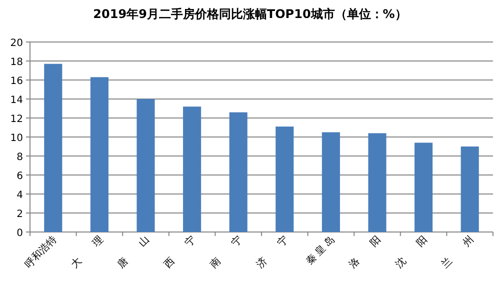  I want to click on x-tick-label: 秦 皇 岛, so click(321, 250).